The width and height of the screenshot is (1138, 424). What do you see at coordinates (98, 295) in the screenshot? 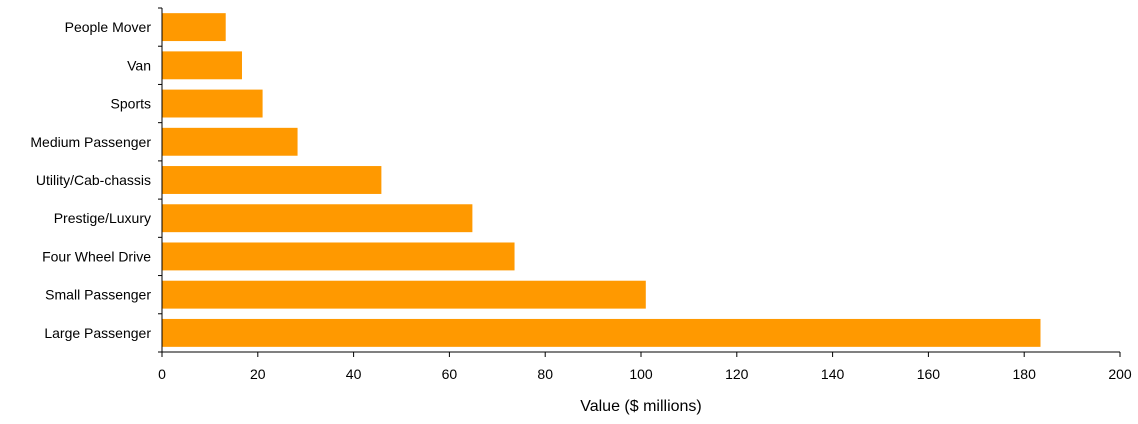
I see `category-label-small-passenger: Small Passenger` at bounding box center [98, 295].